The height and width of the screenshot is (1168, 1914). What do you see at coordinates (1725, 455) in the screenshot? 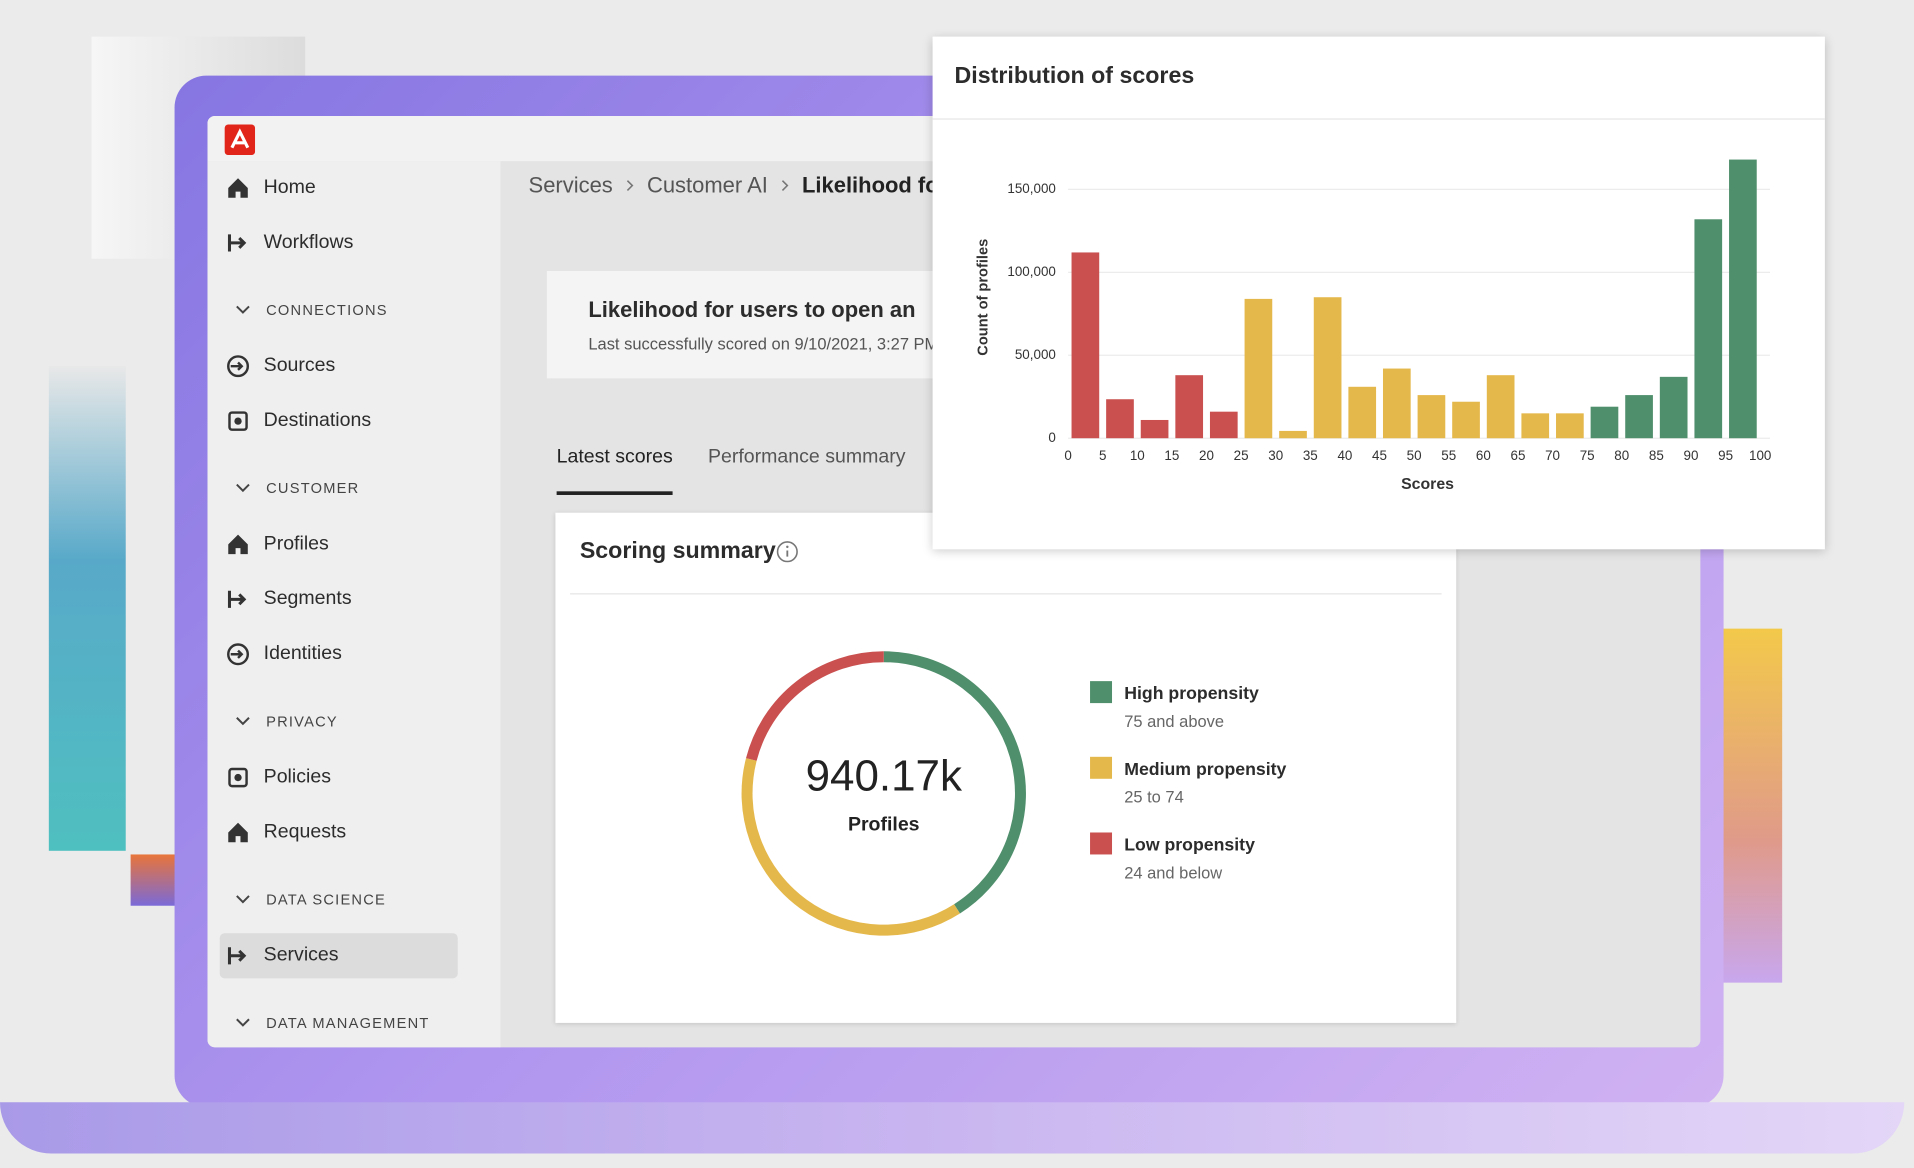
I see `x-tick-label: 95` at bounding box center [1725, 455].